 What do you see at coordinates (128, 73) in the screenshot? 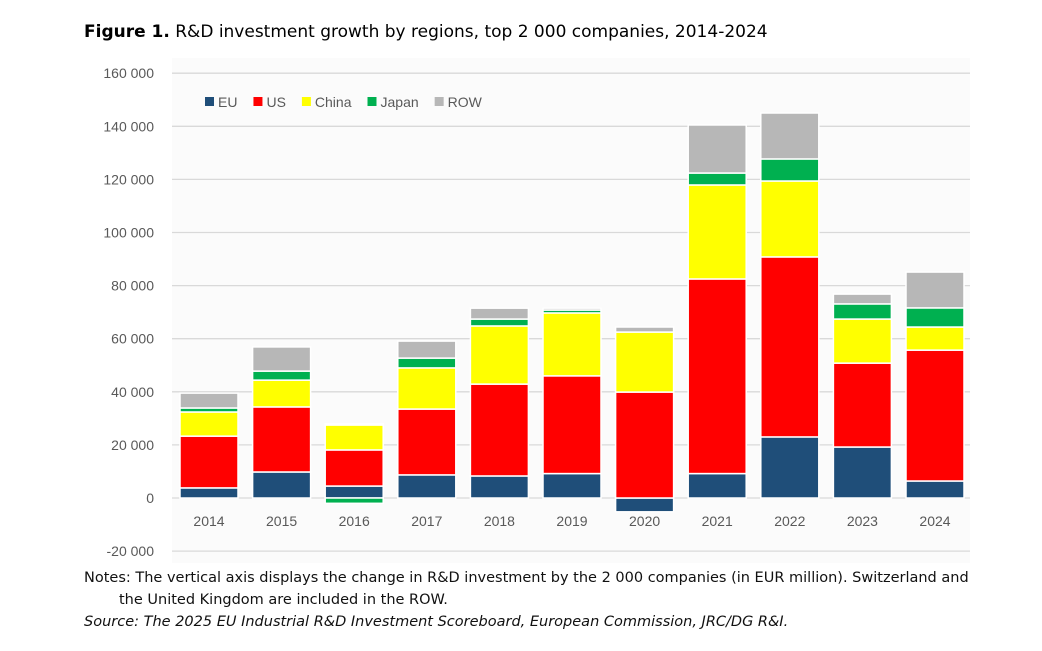
I see `y-tick-label: 160 000` at bounding box center [128, 73].